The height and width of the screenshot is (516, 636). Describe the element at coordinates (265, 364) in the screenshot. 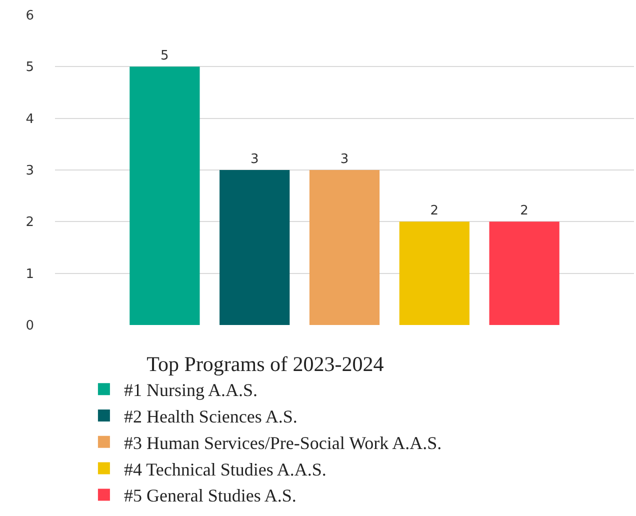

I see `legend-title: Top Programs of 2023-2024` at that location.